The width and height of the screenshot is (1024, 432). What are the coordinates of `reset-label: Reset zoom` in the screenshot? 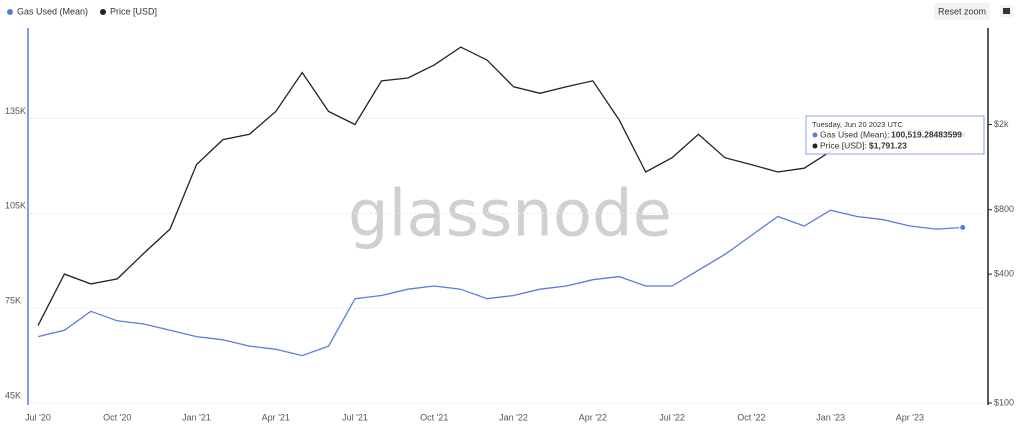 It's located at (962, 11).